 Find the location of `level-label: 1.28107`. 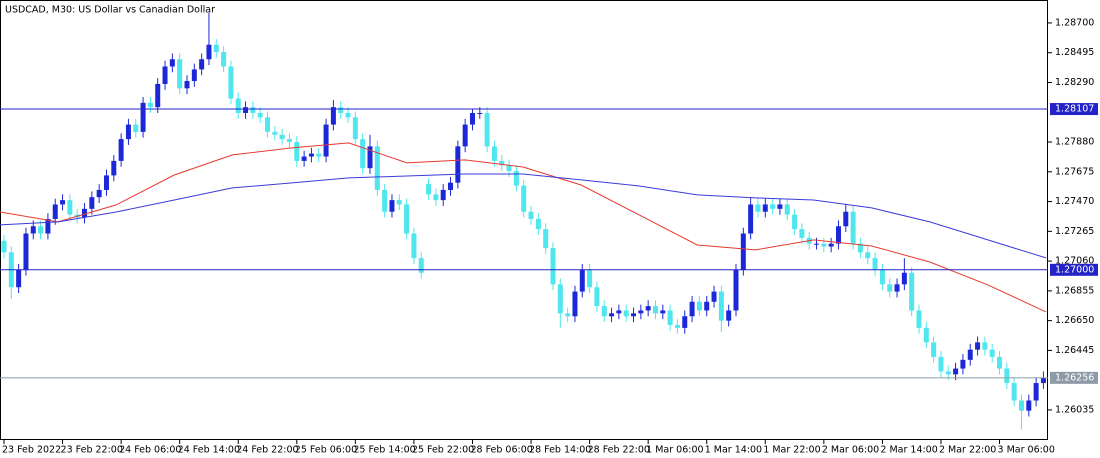

level-label: 1.28107 is located at coordinates (1074, 109).